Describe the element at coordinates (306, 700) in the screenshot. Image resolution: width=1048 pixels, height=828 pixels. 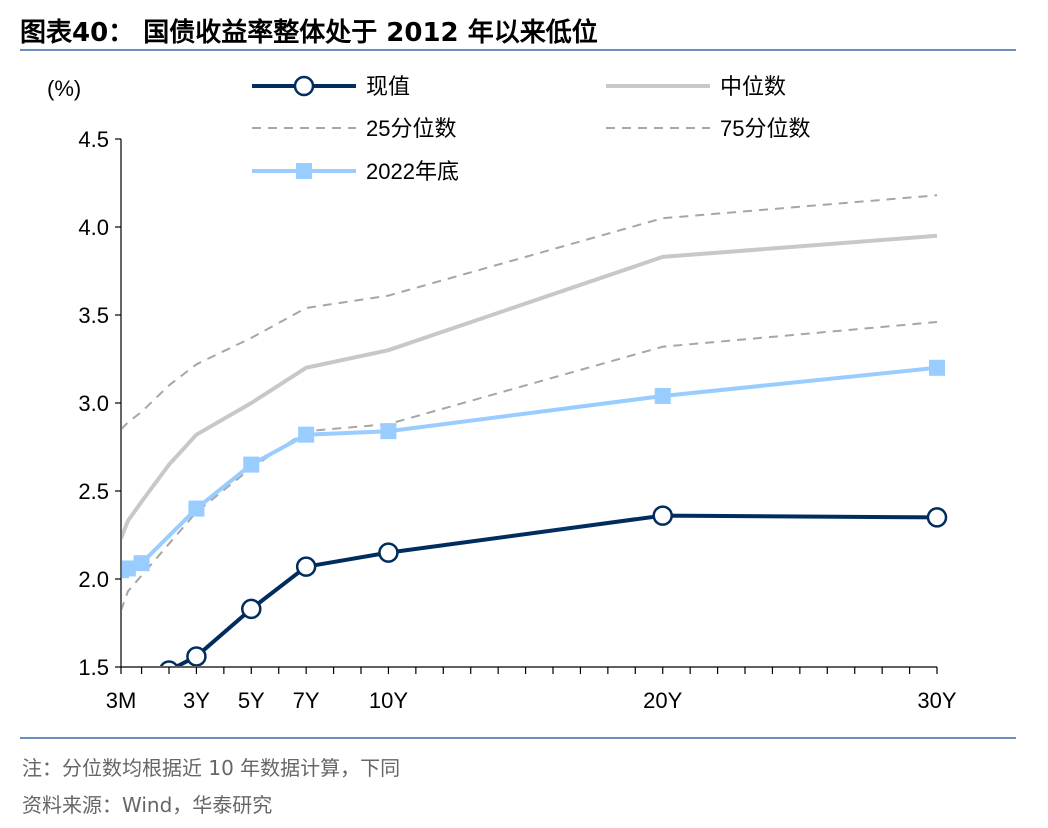
I see `x-tick-label: 7Y` at that location.